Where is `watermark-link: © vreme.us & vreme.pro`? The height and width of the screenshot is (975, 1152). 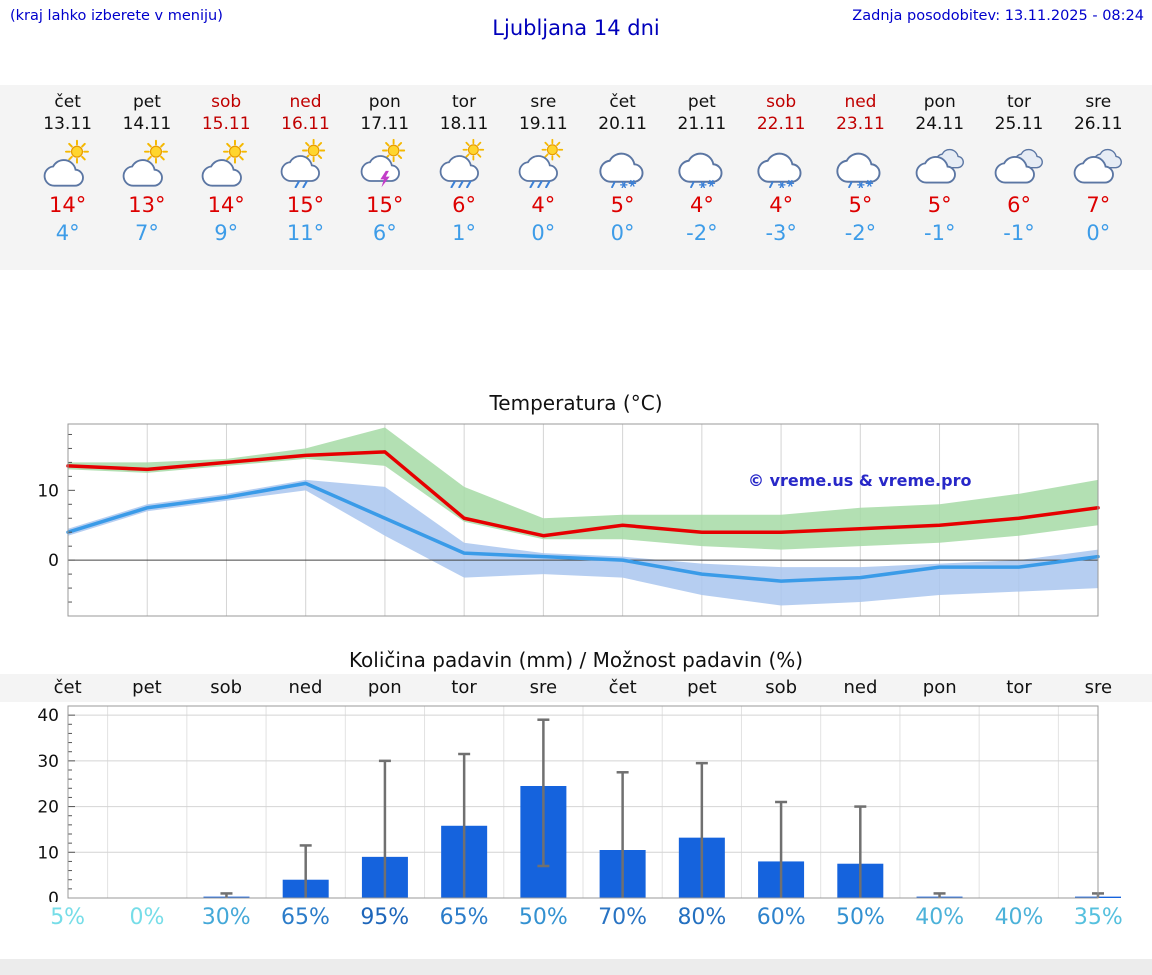 watermark-link: © vreme.us & vreme.pro is located at coordinates (859, 480).